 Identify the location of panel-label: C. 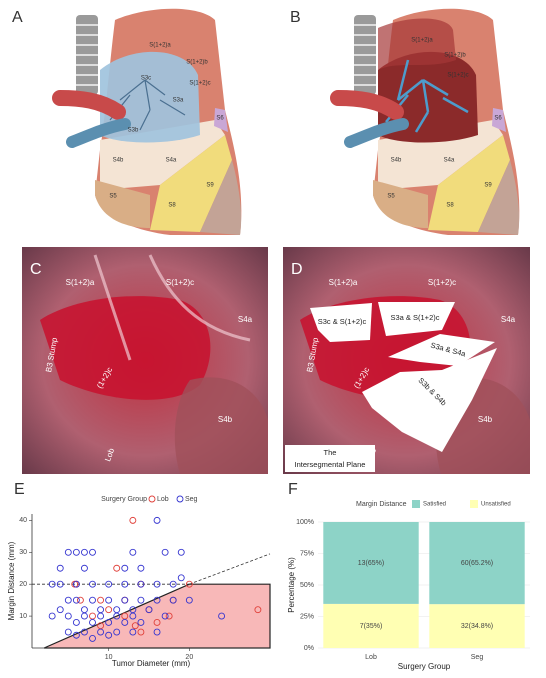
(36, 269).